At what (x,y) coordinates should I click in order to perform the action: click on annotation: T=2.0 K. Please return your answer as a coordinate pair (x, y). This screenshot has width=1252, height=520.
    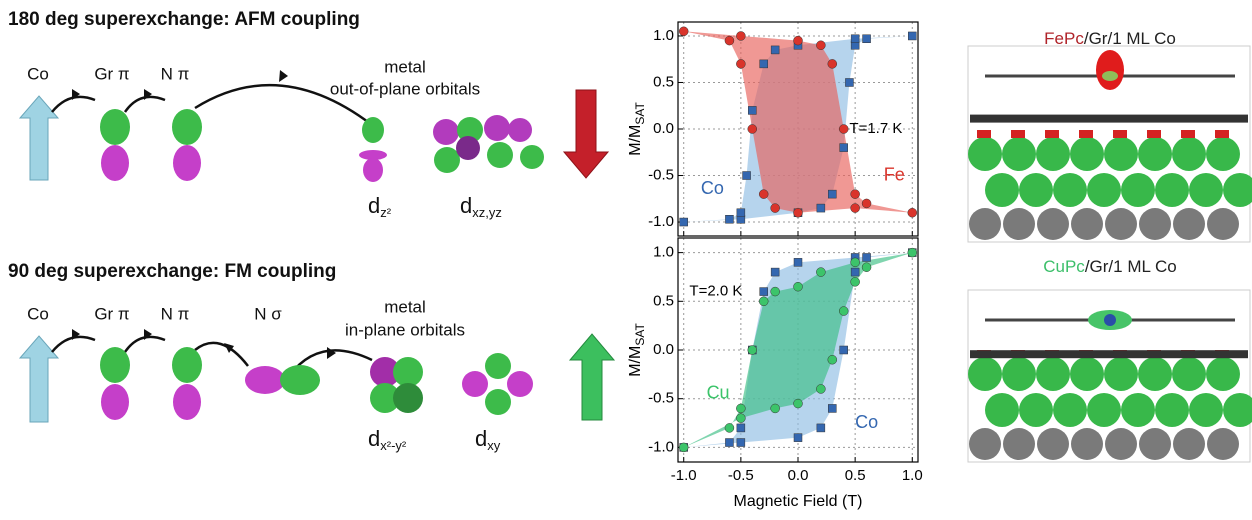
    Looking at the image, I should click on (715, 291).